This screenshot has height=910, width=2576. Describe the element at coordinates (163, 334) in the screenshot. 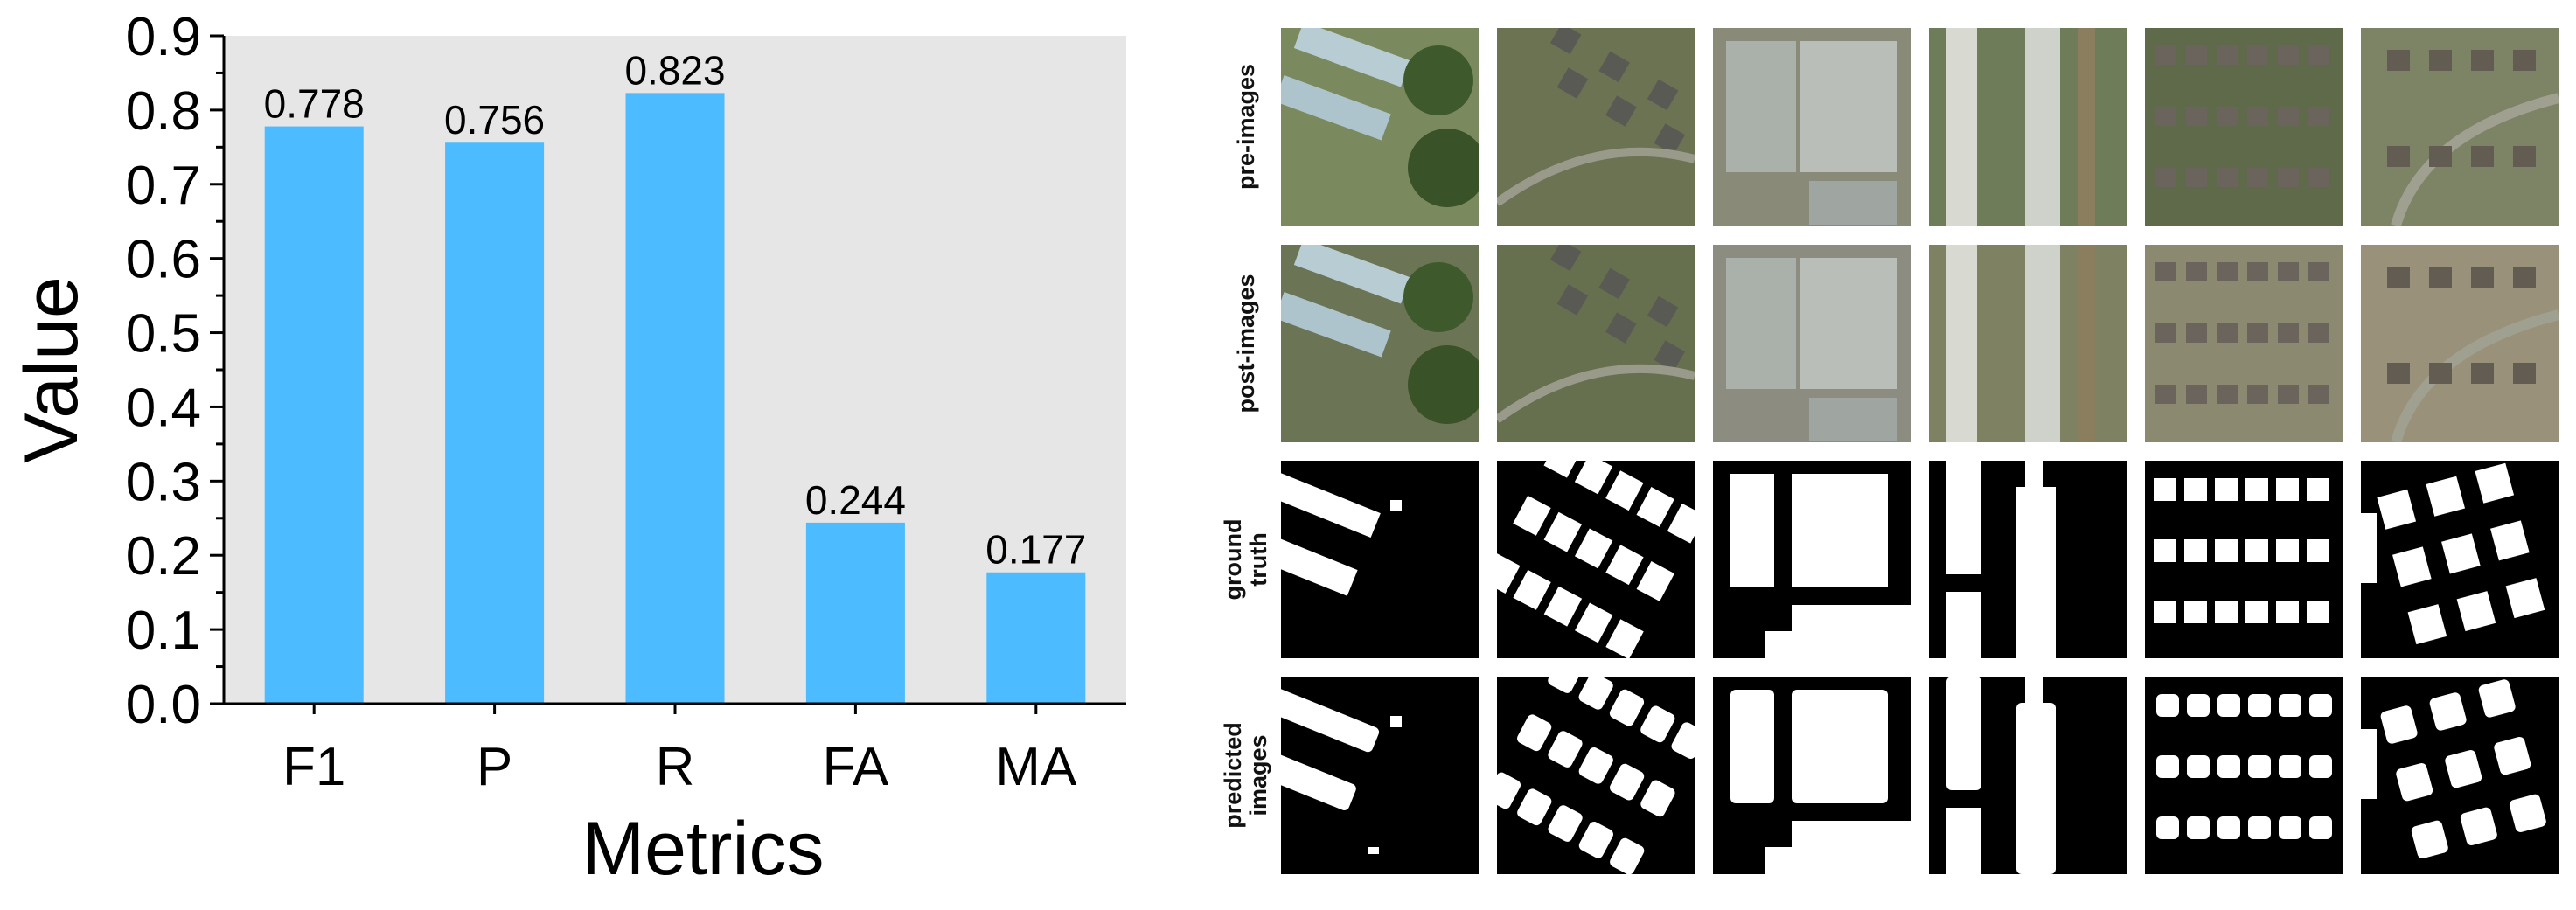

I see `y-tick-label: 0.5` at that location.